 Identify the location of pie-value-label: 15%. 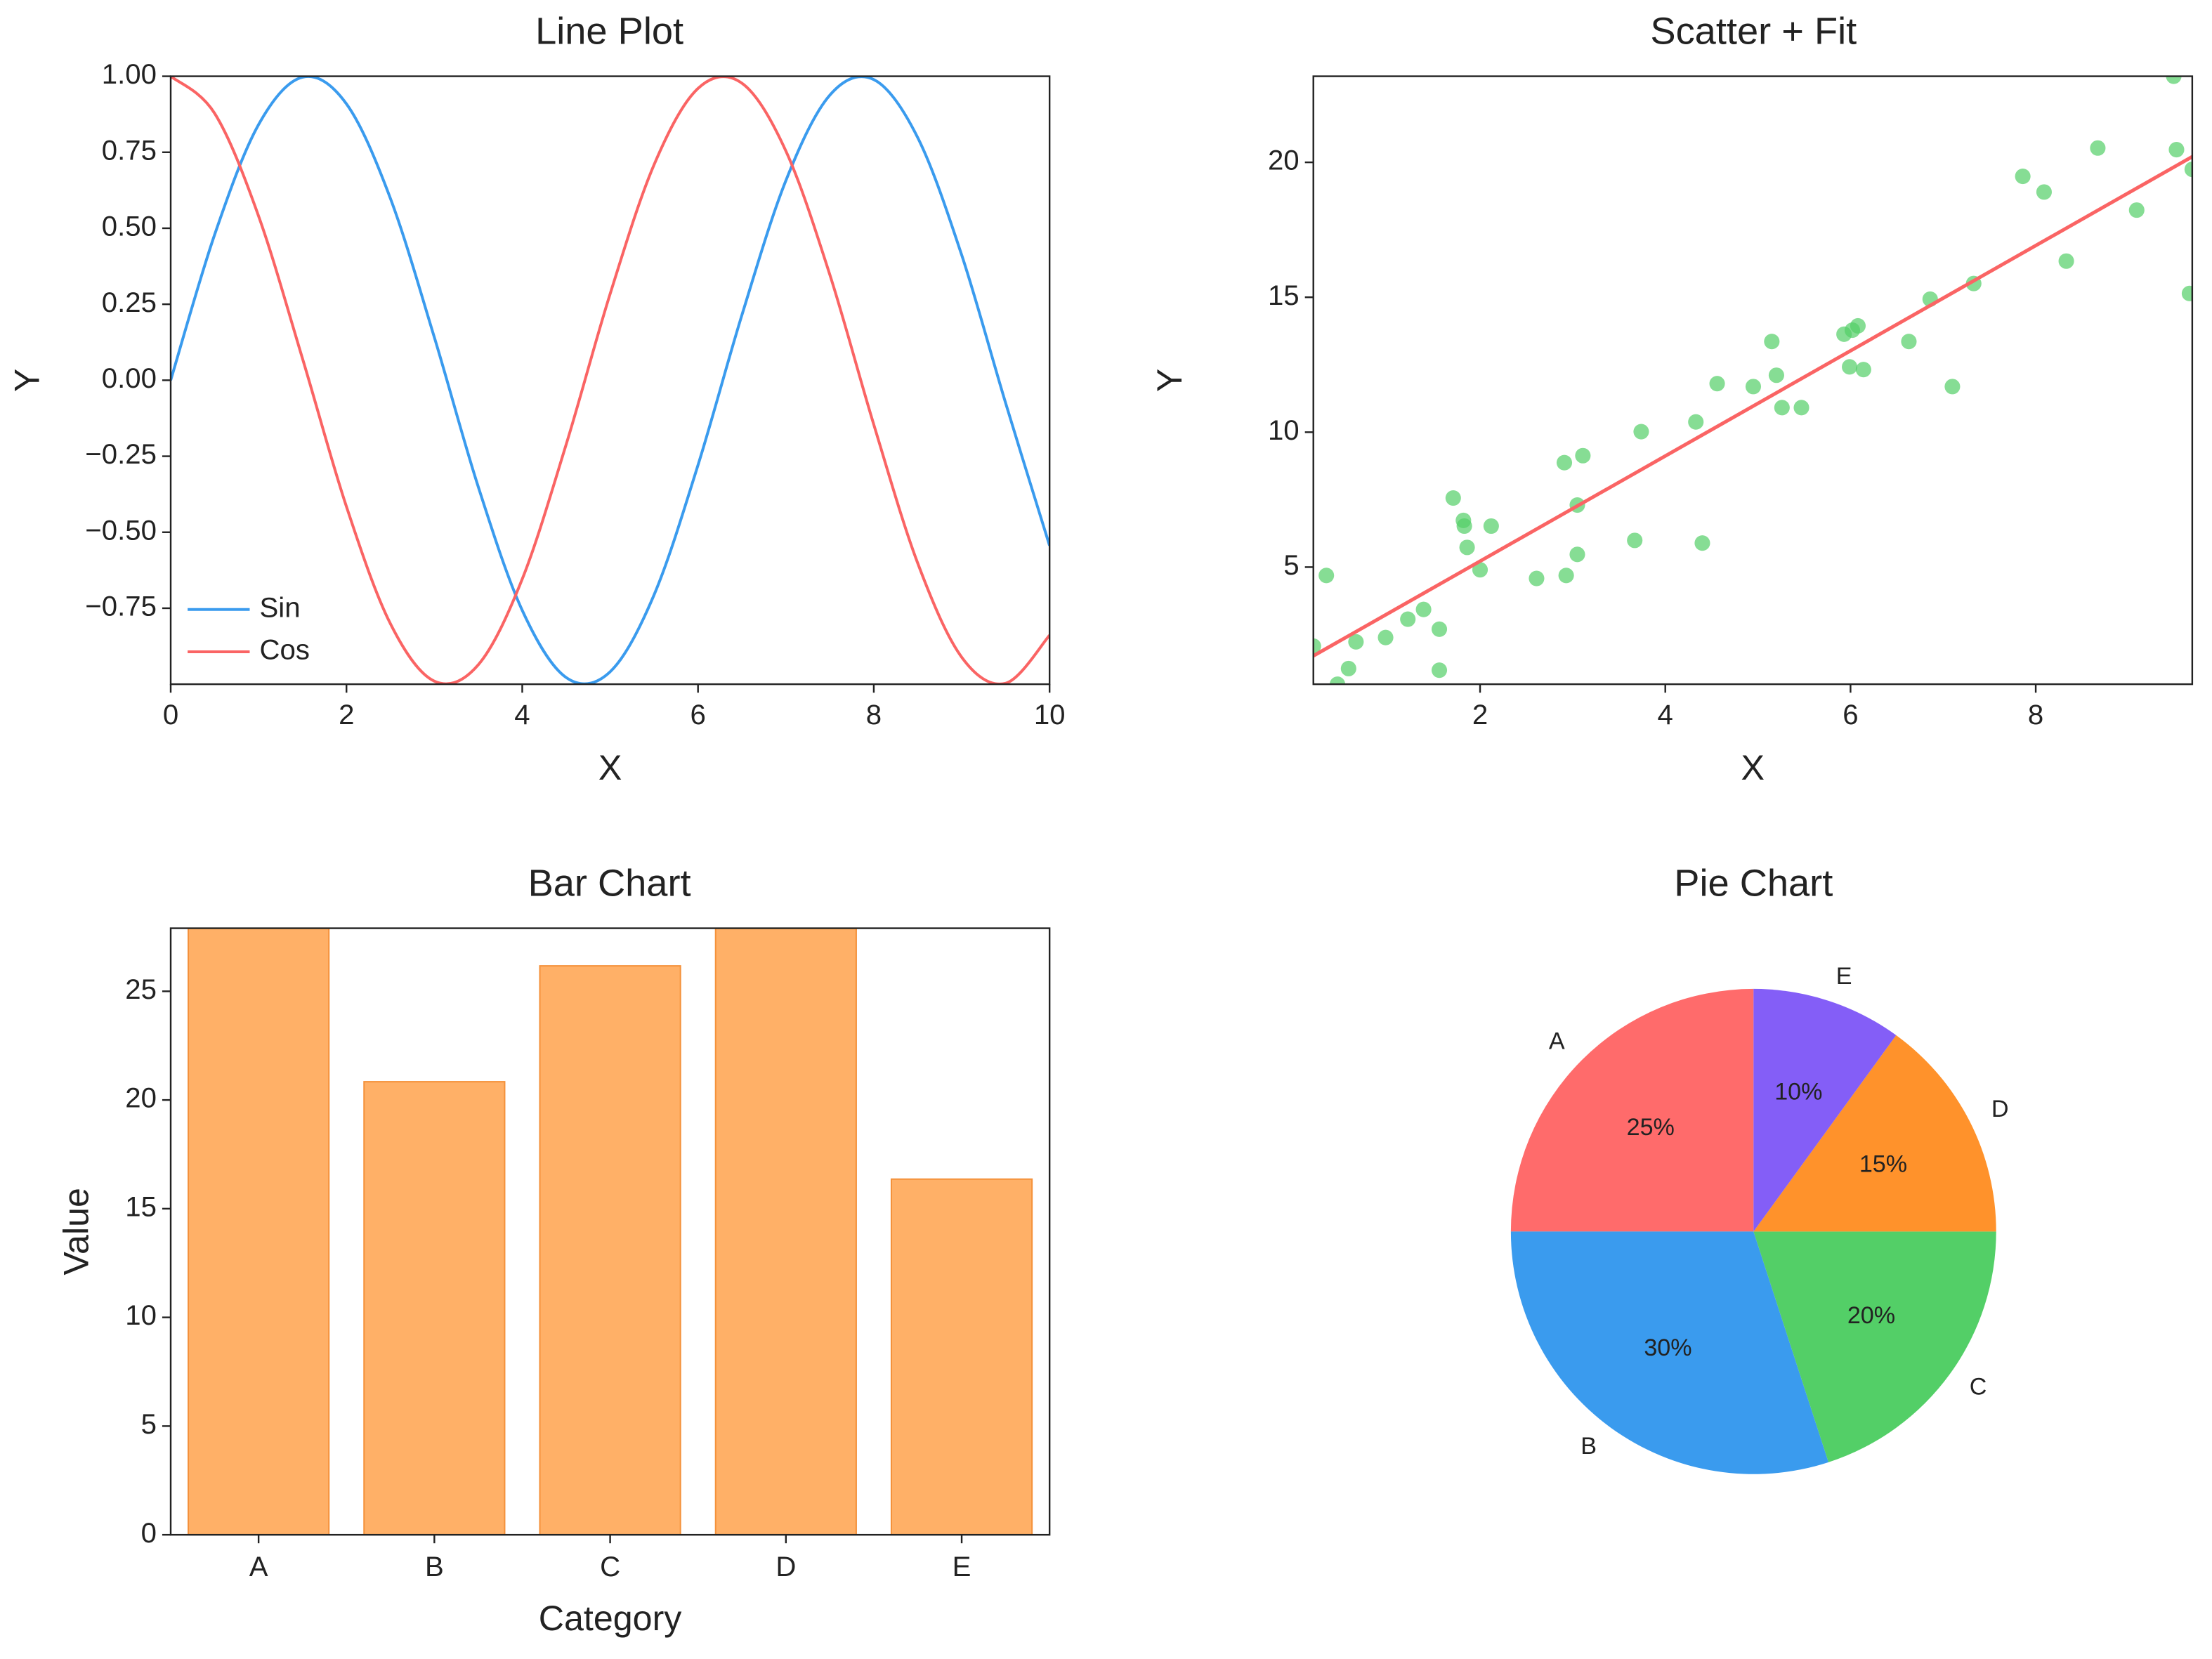
(1883, 1163).